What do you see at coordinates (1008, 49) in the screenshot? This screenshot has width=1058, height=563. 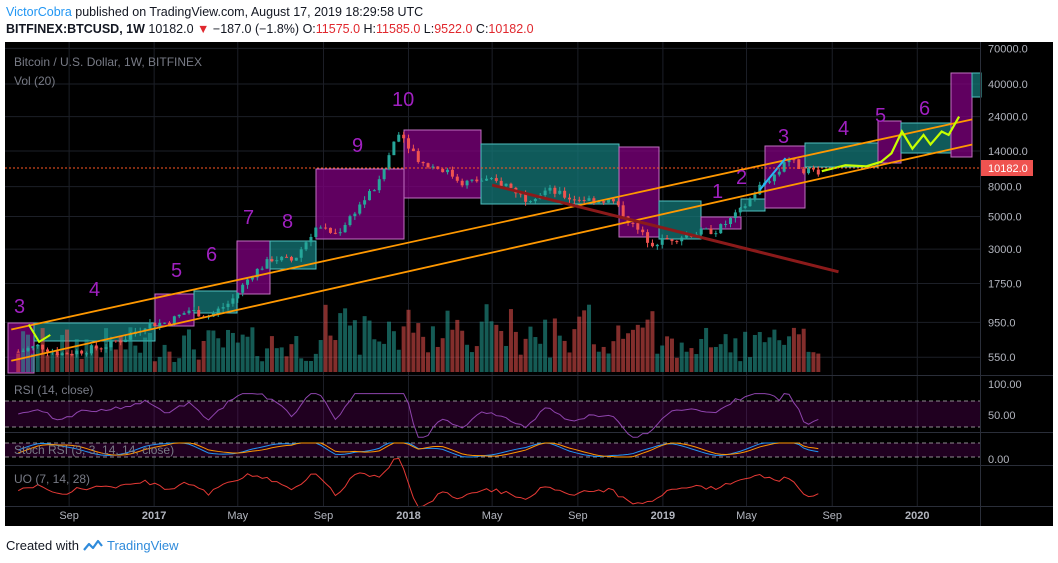 I see `y-tick-label: 70000.0` at bounding box center [1008, 49].